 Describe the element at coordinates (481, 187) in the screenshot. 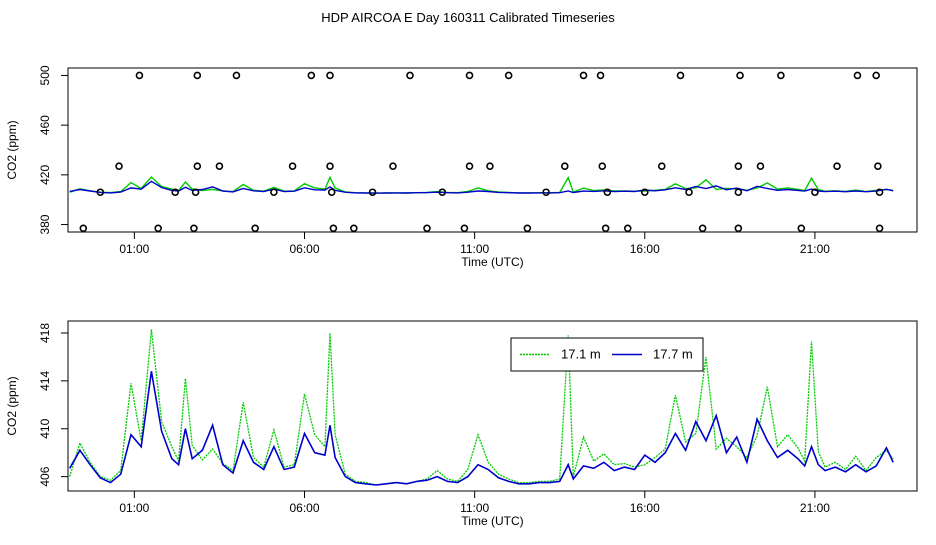

I see `series-line-blue` at that location.